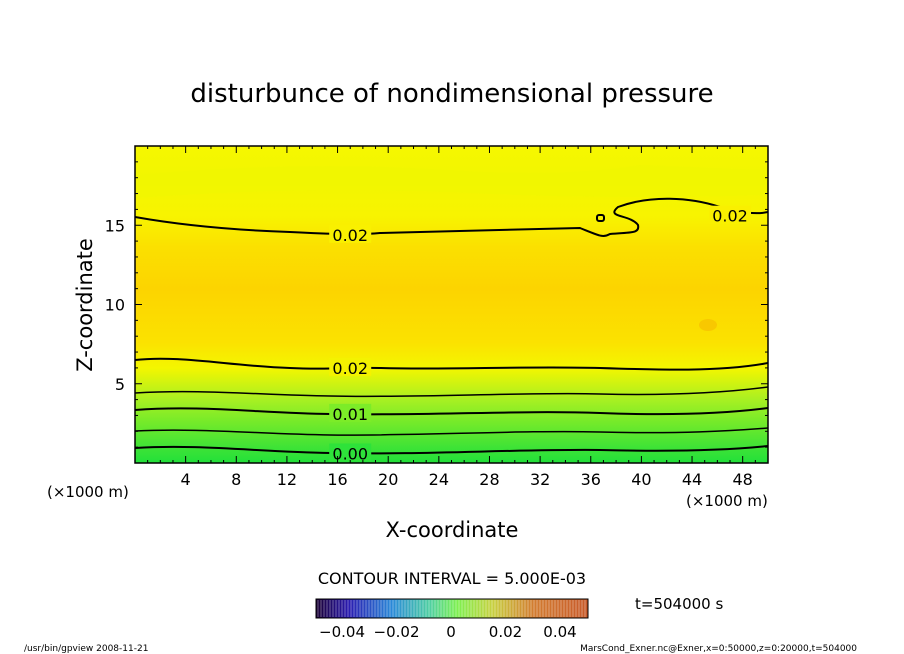 This screenshot has height=654, width=904. I want to click on colorbar-stripes, so click(451, 608).